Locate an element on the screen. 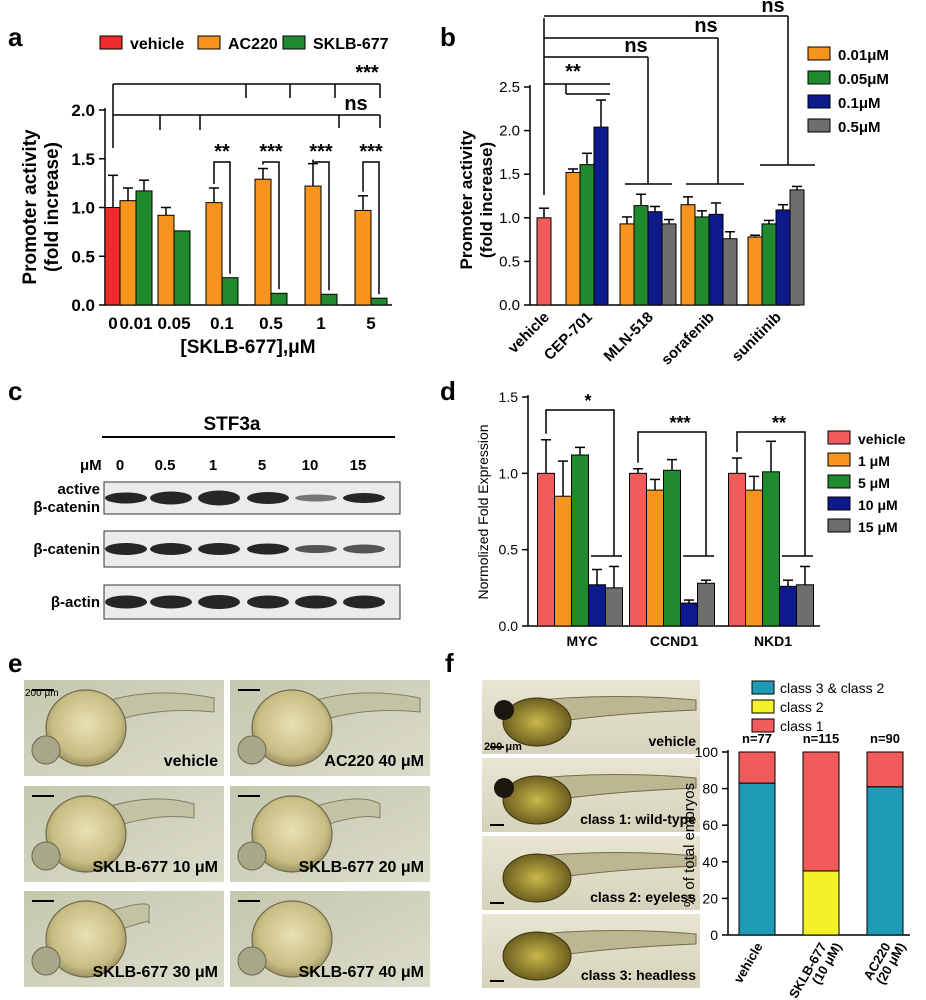  panel-letter-a: a is located at coordinates (15, 37).